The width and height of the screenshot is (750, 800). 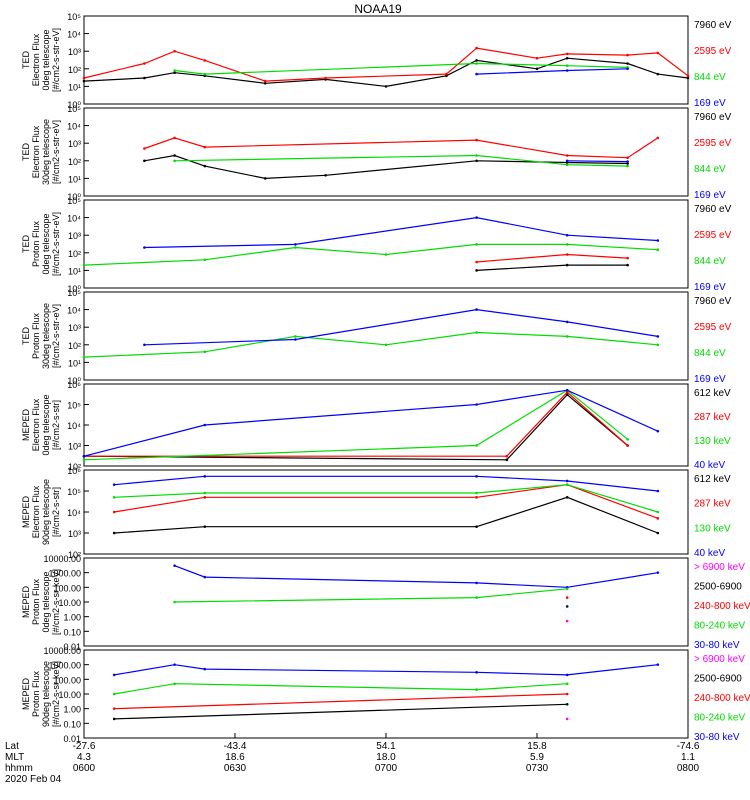 What do you see at coordinates (717, 737) in the screenshot?
I see `legend-entry: 30-80 keV` at bounding box center [717, 737].